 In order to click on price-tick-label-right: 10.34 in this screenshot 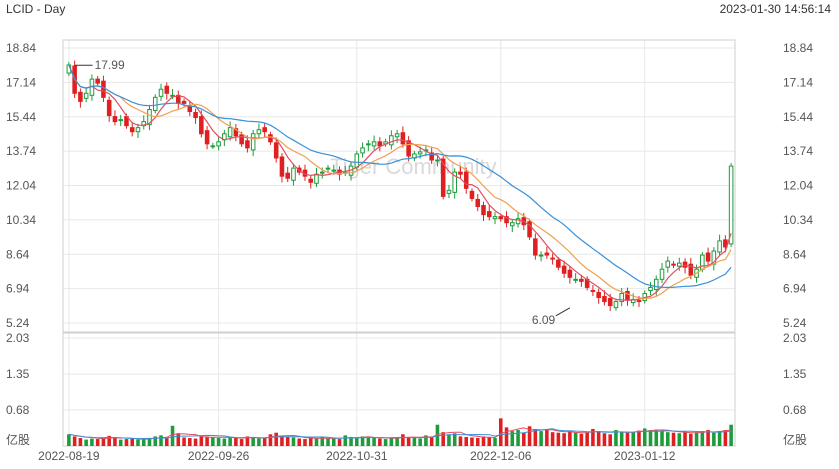, I will do `click(798, 220)`.